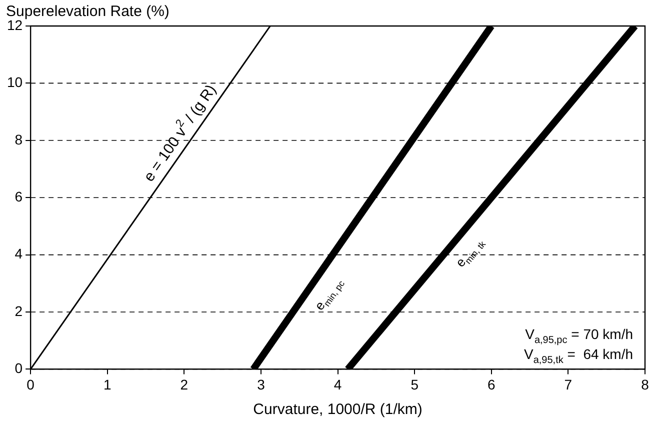 This screenshot has width=659, height=425. I want to click on x-tick-label: 3, so click(261, 384).